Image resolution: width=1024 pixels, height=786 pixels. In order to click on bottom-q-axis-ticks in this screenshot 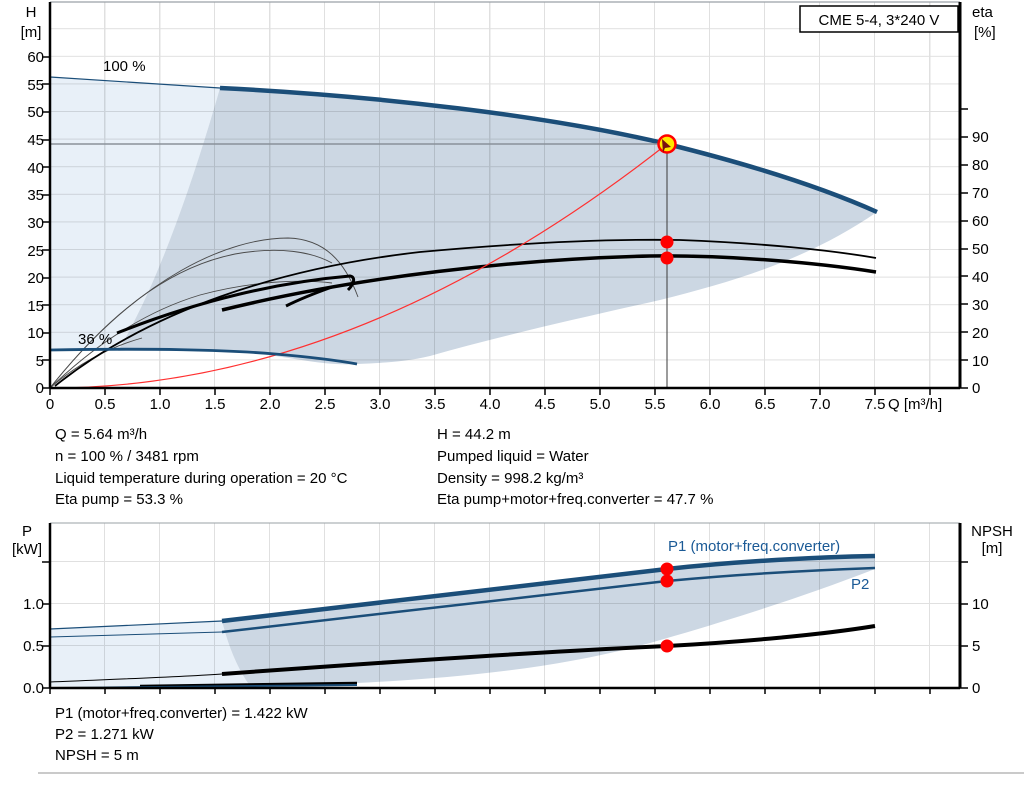, I will do `click(490, 691)`.